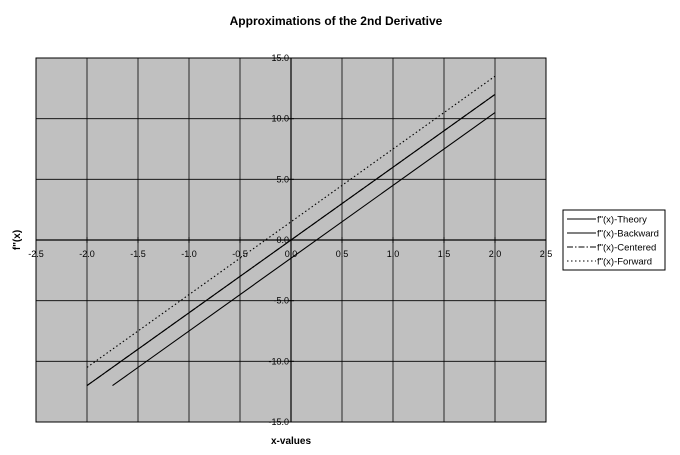 This screenshot has width=680, height=455. What do you see at coordinates (87, 254) in the screenshot?
I see `x-tick-label: -2.0` at bounding box center [87, 254].